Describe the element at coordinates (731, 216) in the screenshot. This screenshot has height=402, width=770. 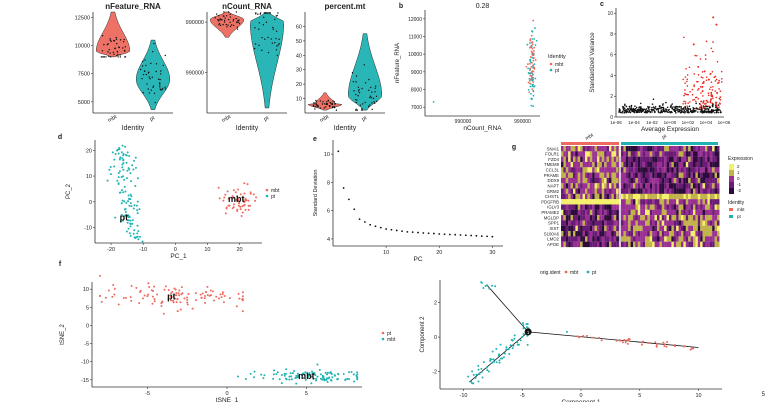
I see `heatmap-identity-legend-key-pt` at that location.